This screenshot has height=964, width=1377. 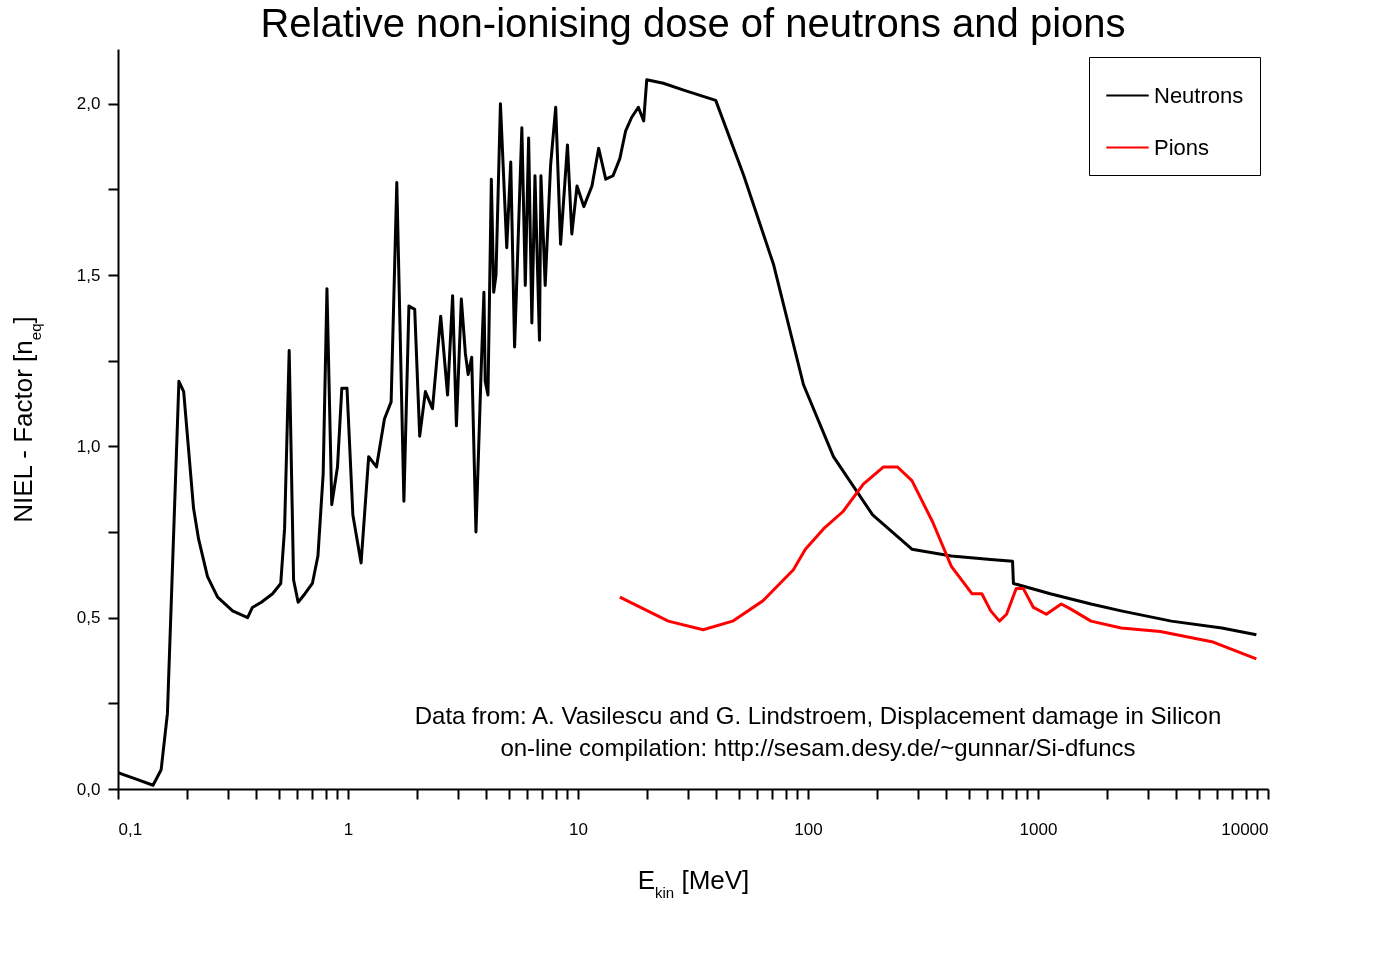 What do you see at coordinates (693, 882) in the screenshot?
I see `x-axis-title: E$_{kin}$ [MeV]` at bounding box center [693, 882].